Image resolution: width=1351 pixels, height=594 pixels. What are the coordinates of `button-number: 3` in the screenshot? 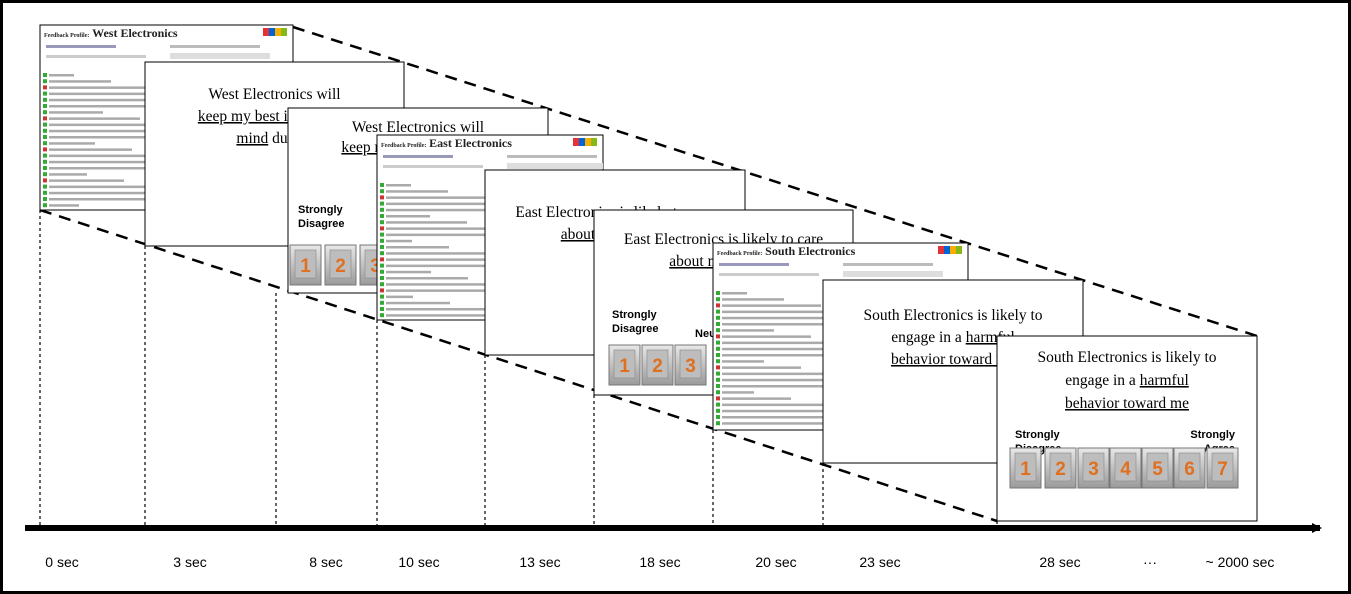 It's located at (690, 366).